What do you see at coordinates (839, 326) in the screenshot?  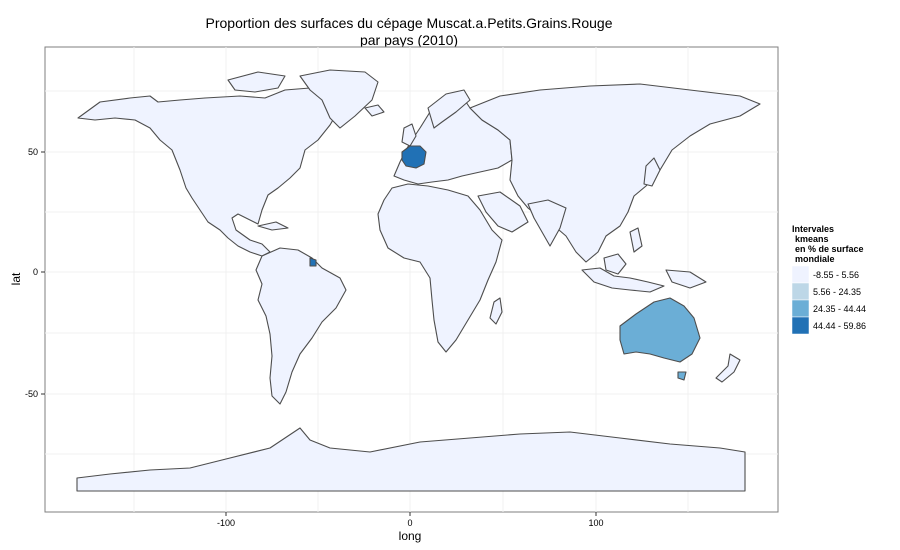 I see `legend-label-4: 44.44 - 59.86` at bounding box center [839, 326].